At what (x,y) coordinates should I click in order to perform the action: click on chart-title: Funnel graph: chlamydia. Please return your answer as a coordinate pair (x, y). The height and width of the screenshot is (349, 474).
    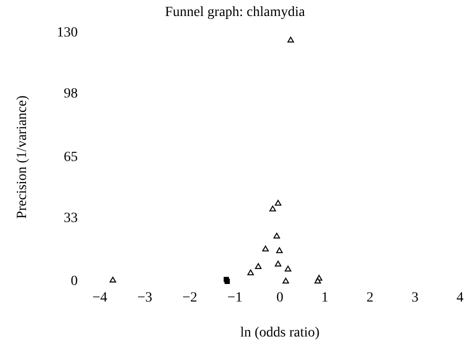
    Looking at the image, I should click on (235, 12).